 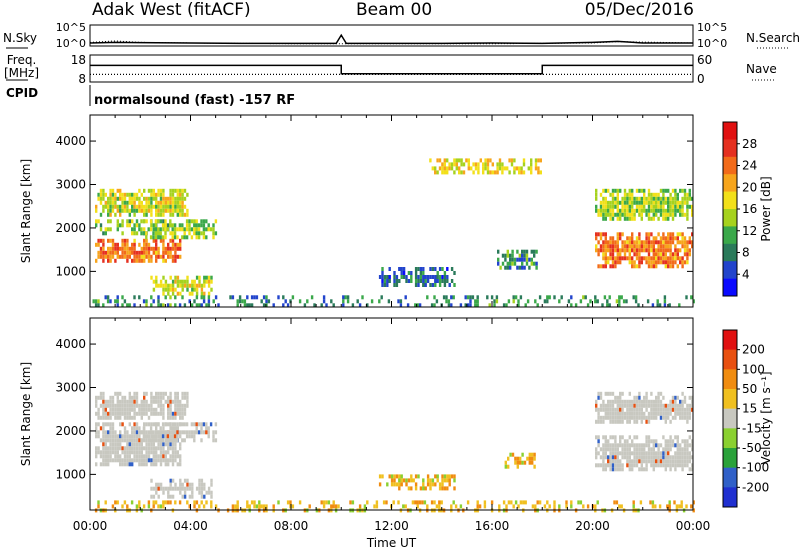 What do you see at coordinates (391, 35) in the screenshot?
I see `noise-panel-frame` at bounding box center [391, 35].